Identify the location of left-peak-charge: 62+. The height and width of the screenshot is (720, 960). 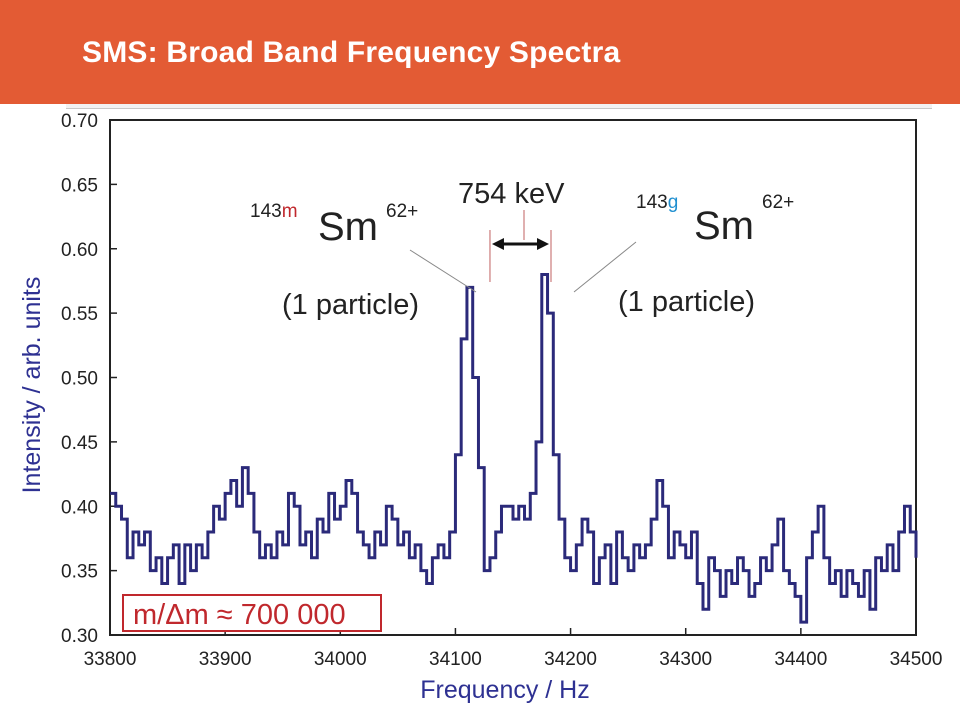
(402, 211).